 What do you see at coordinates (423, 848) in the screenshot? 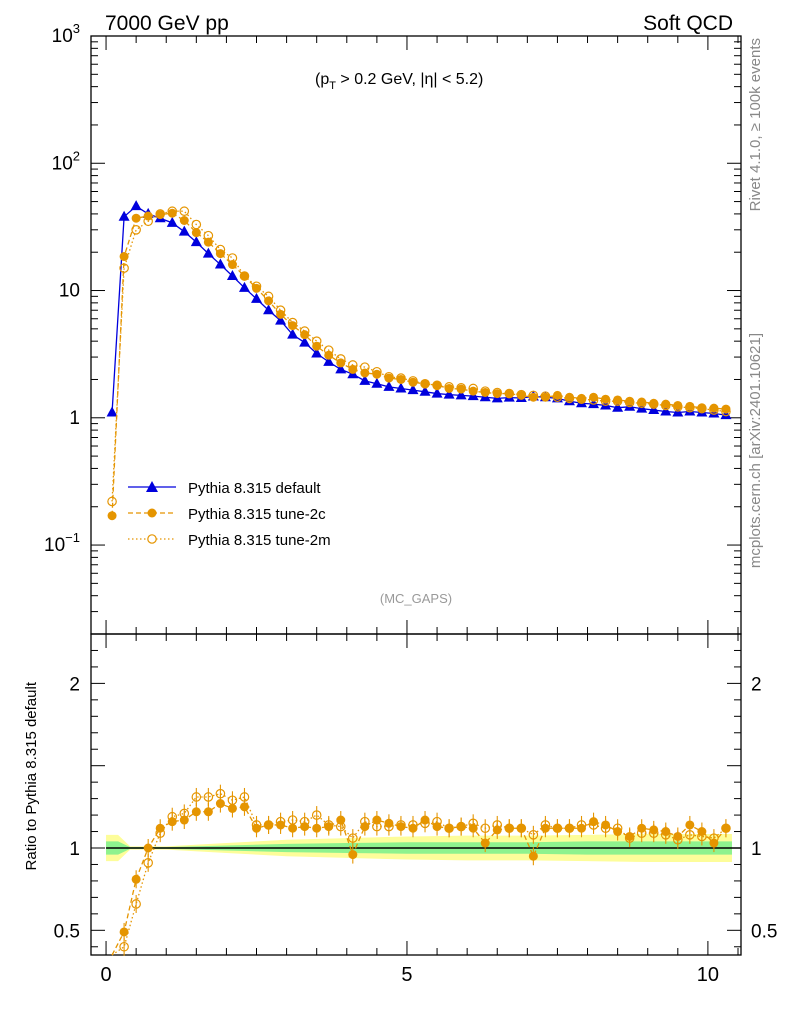
I see `ratio-bands` at bounding box center [423, 848].